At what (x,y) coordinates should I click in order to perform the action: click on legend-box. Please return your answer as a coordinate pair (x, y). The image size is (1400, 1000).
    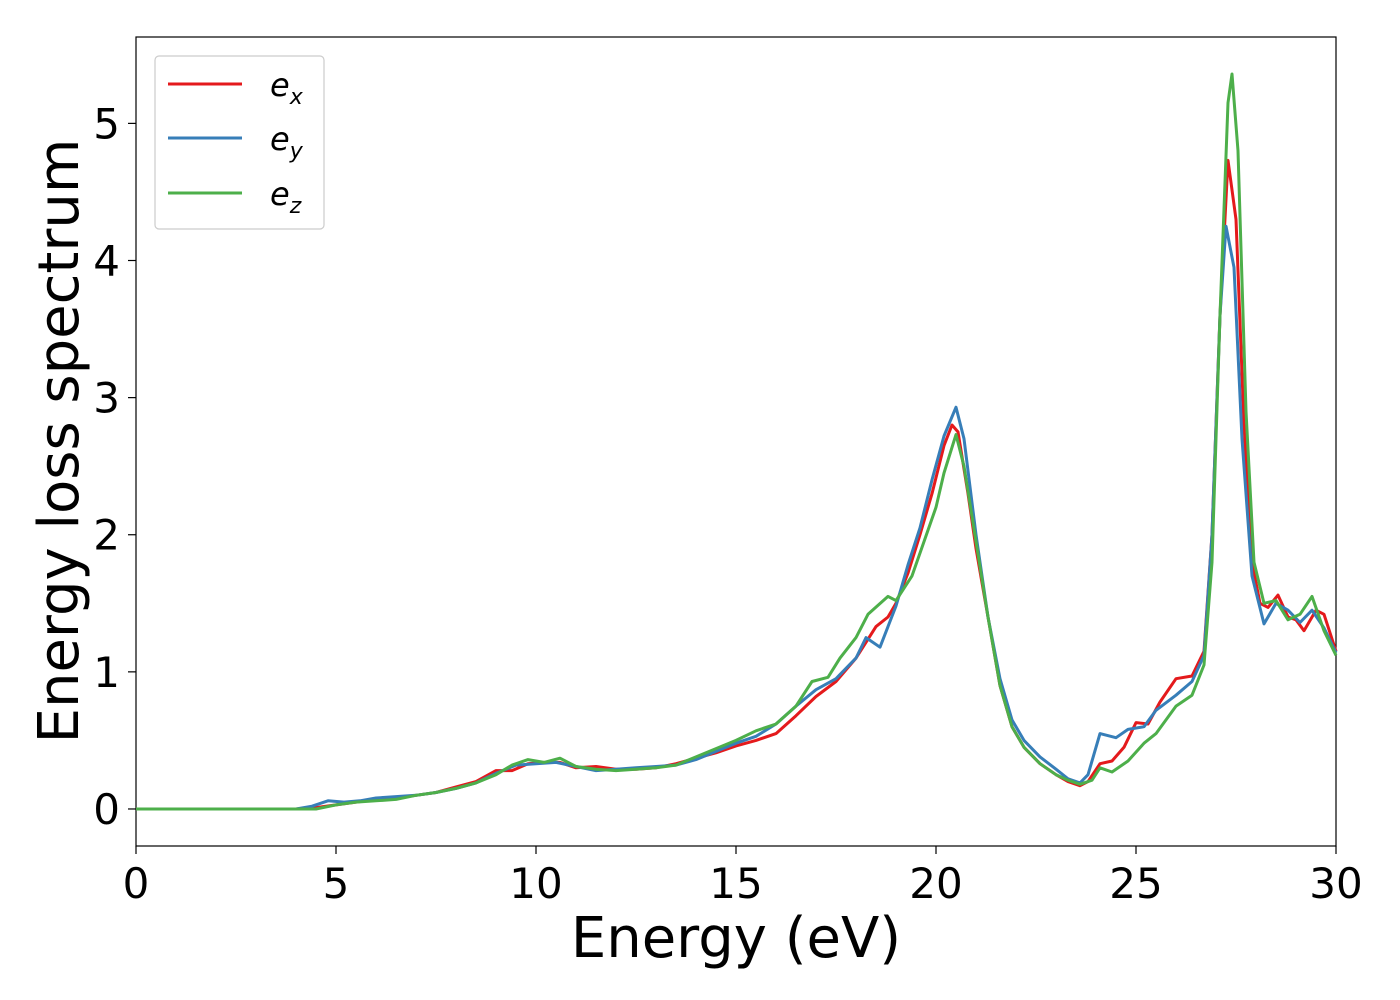
    Looking at the image, I should click on (239, 142).